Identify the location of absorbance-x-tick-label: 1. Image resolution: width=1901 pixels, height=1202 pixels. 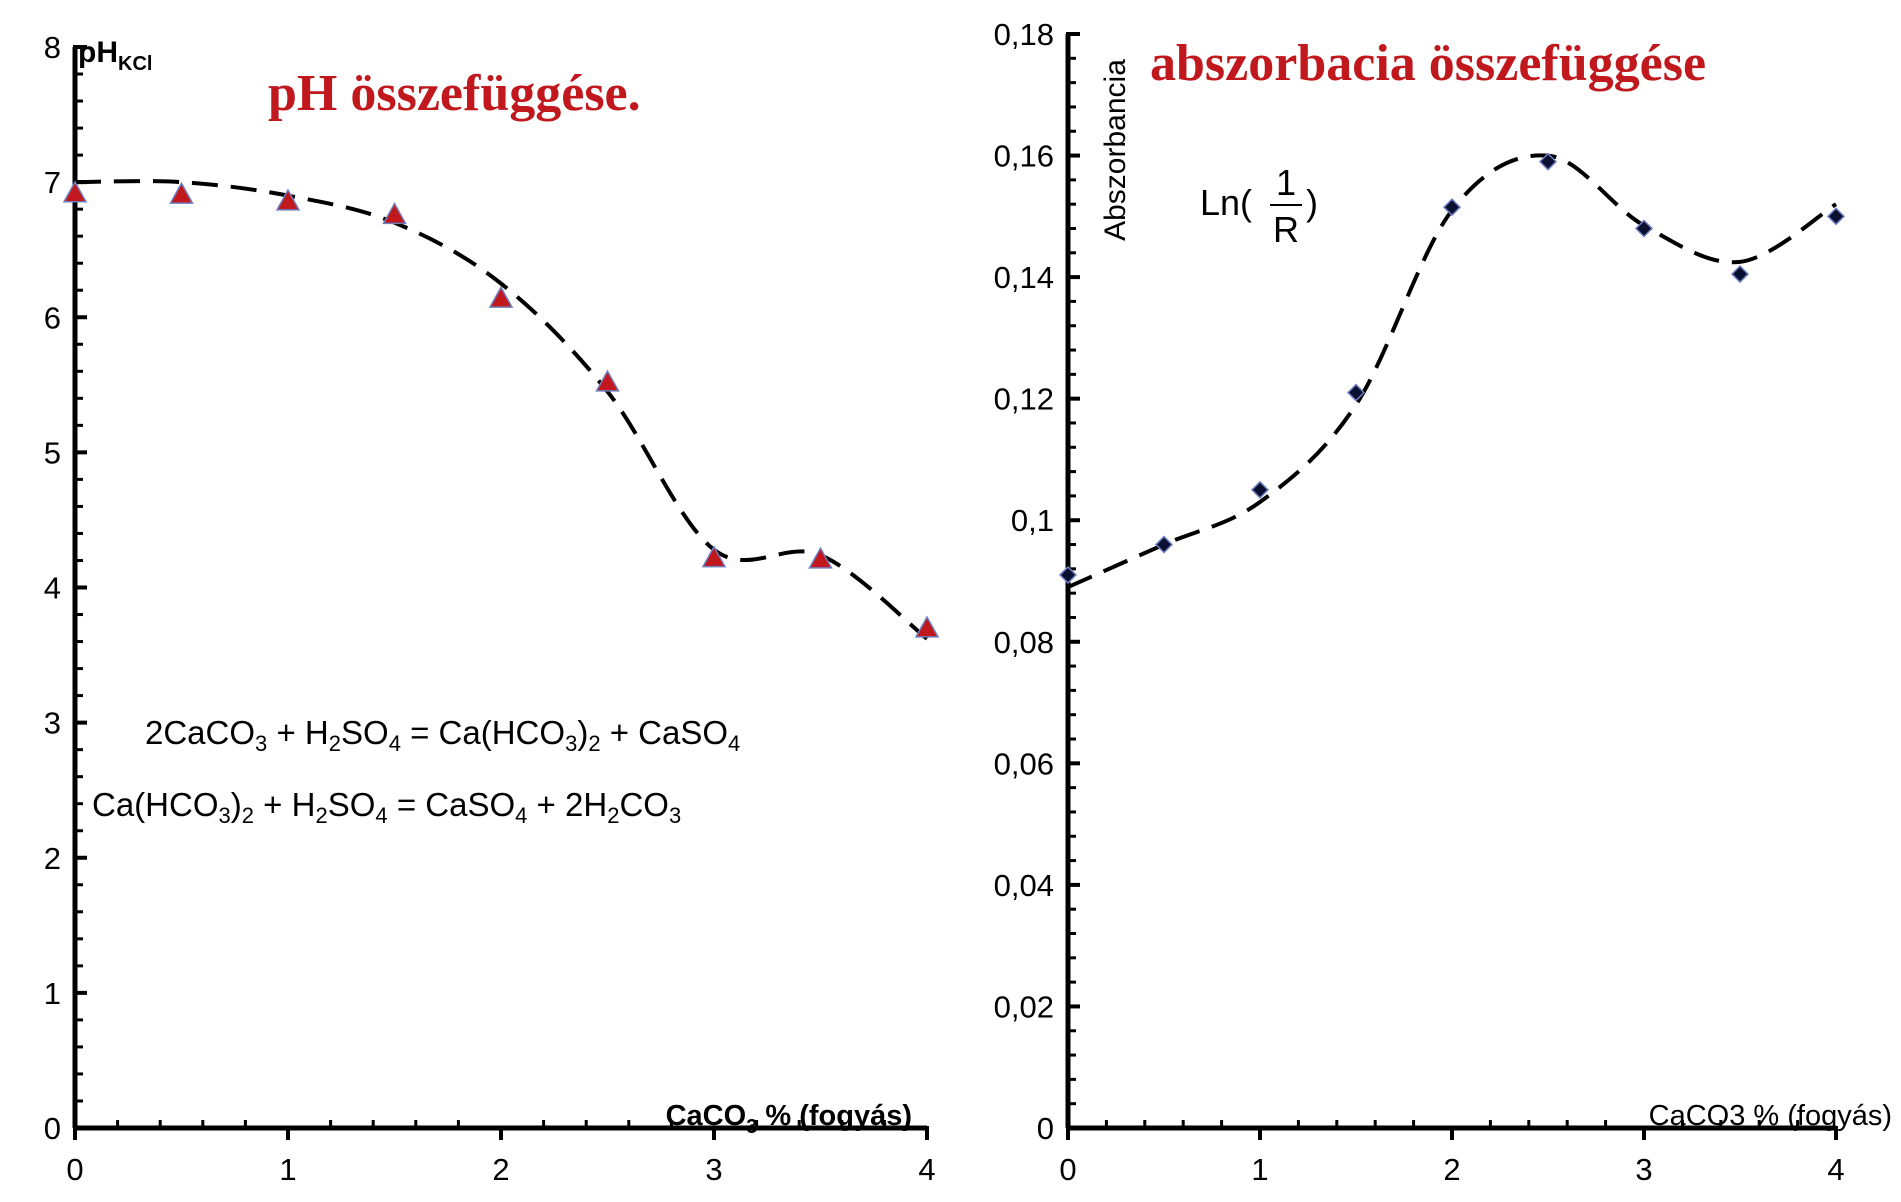
(1259, 1169).